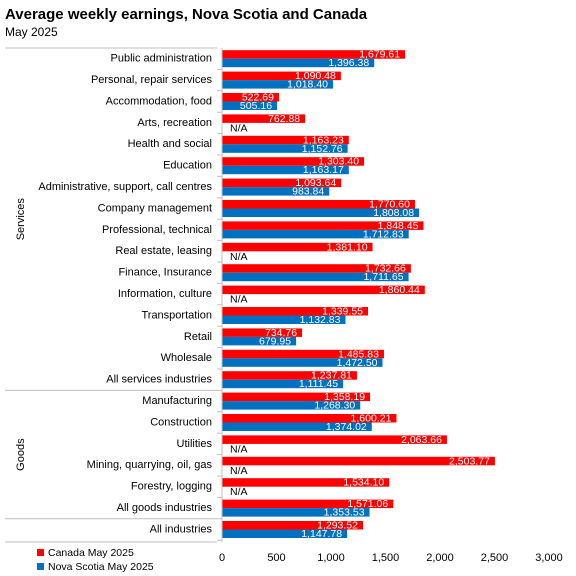  What do you see at coordinates (337, 526) in the screenshot?
I see `data-label: 1,293.52` at bounding box center [337, 526].